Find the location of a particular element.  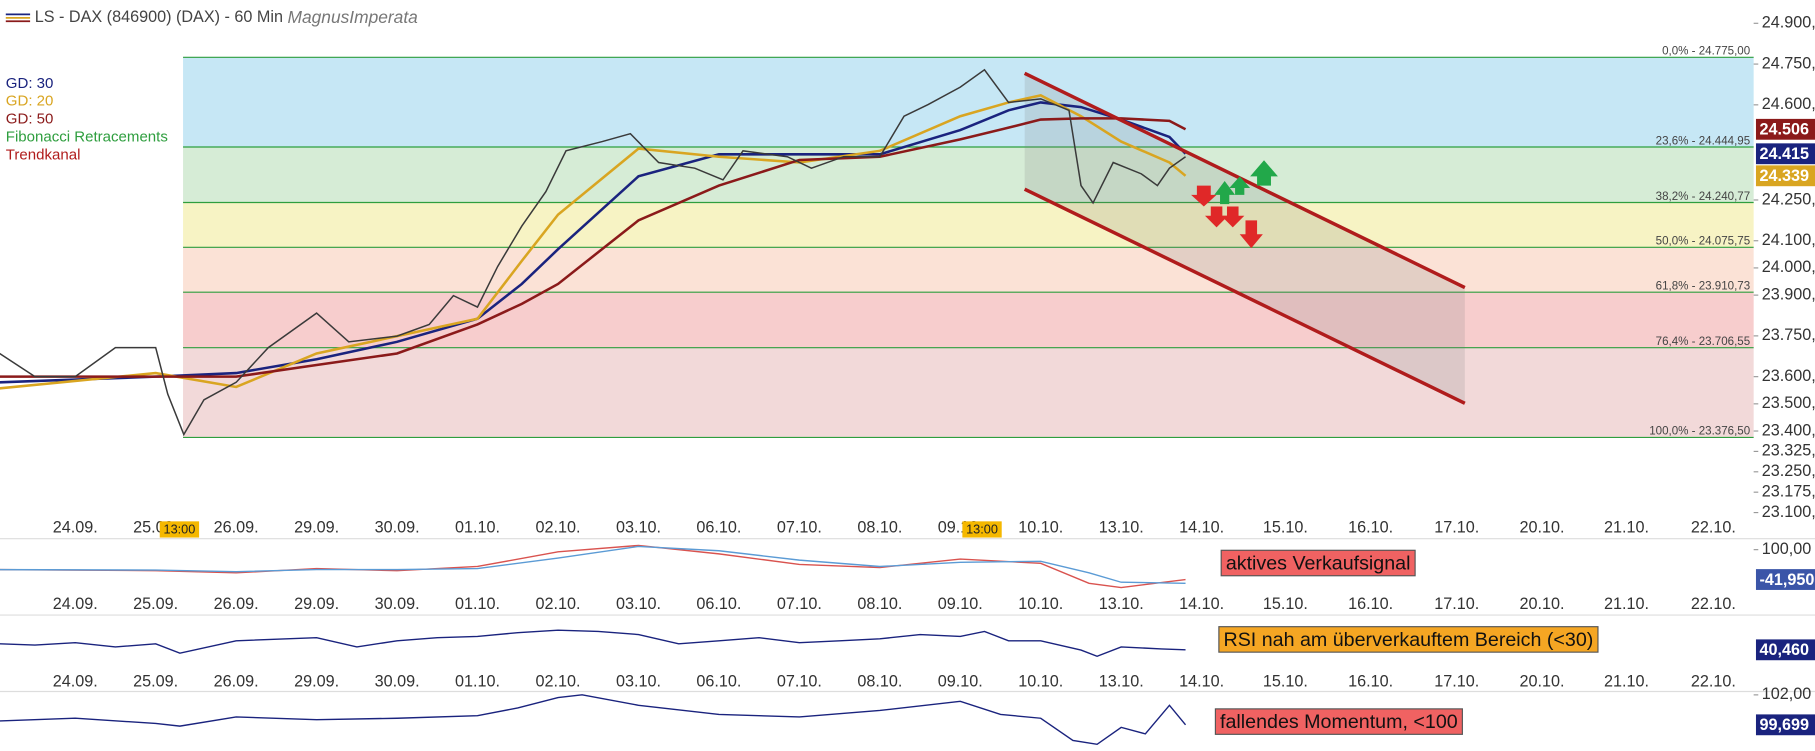

legend-entry: Fibonacci Retracements is located at coordinates (87, 137).